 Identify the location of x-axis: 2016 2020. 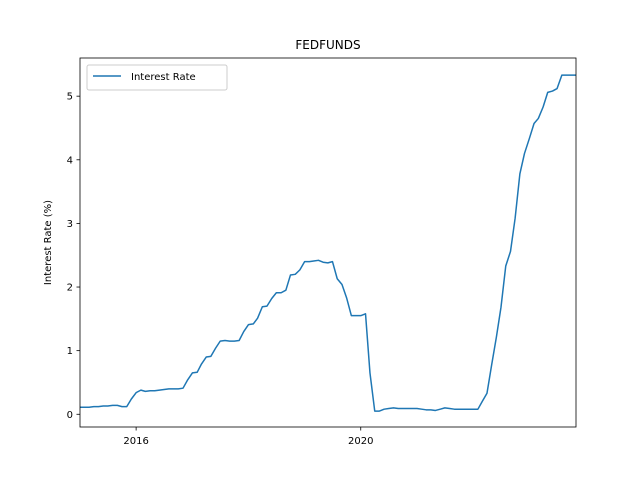
(248, 437).